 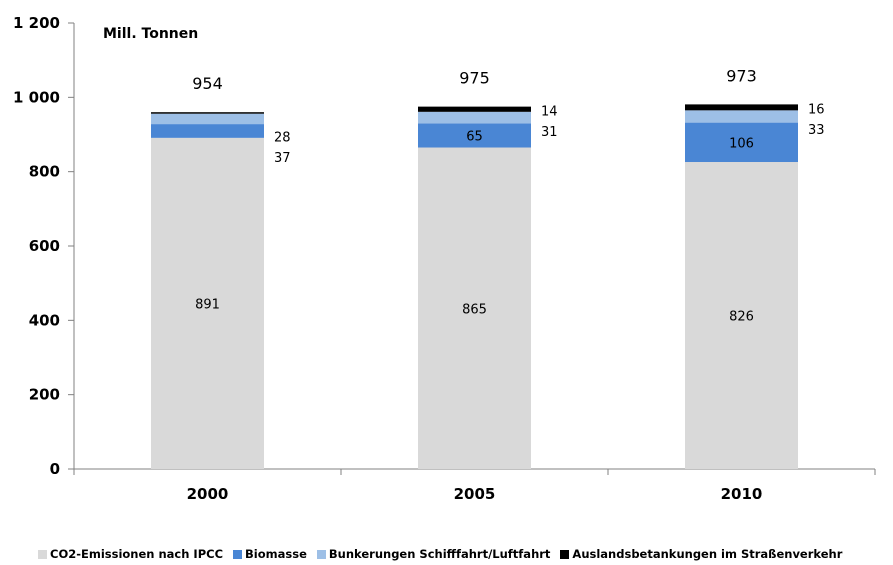 I want to click on total-label: 954, so click(x=207, y=83).